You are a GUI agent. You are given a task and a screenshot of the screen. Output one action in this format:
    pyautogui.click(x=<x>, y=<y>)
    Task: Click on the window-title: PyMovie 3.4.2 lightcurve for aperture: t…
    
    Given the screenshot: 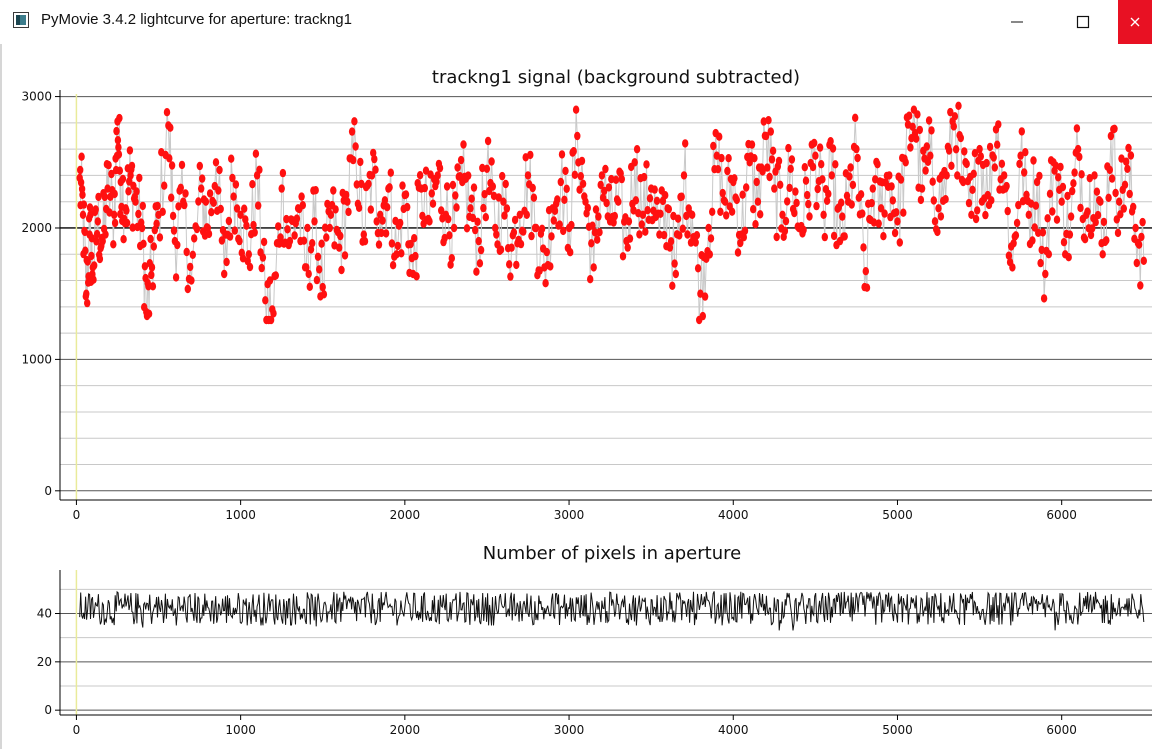 What is the action you would take?
    pyautogui.click(x=196, y=19)
    